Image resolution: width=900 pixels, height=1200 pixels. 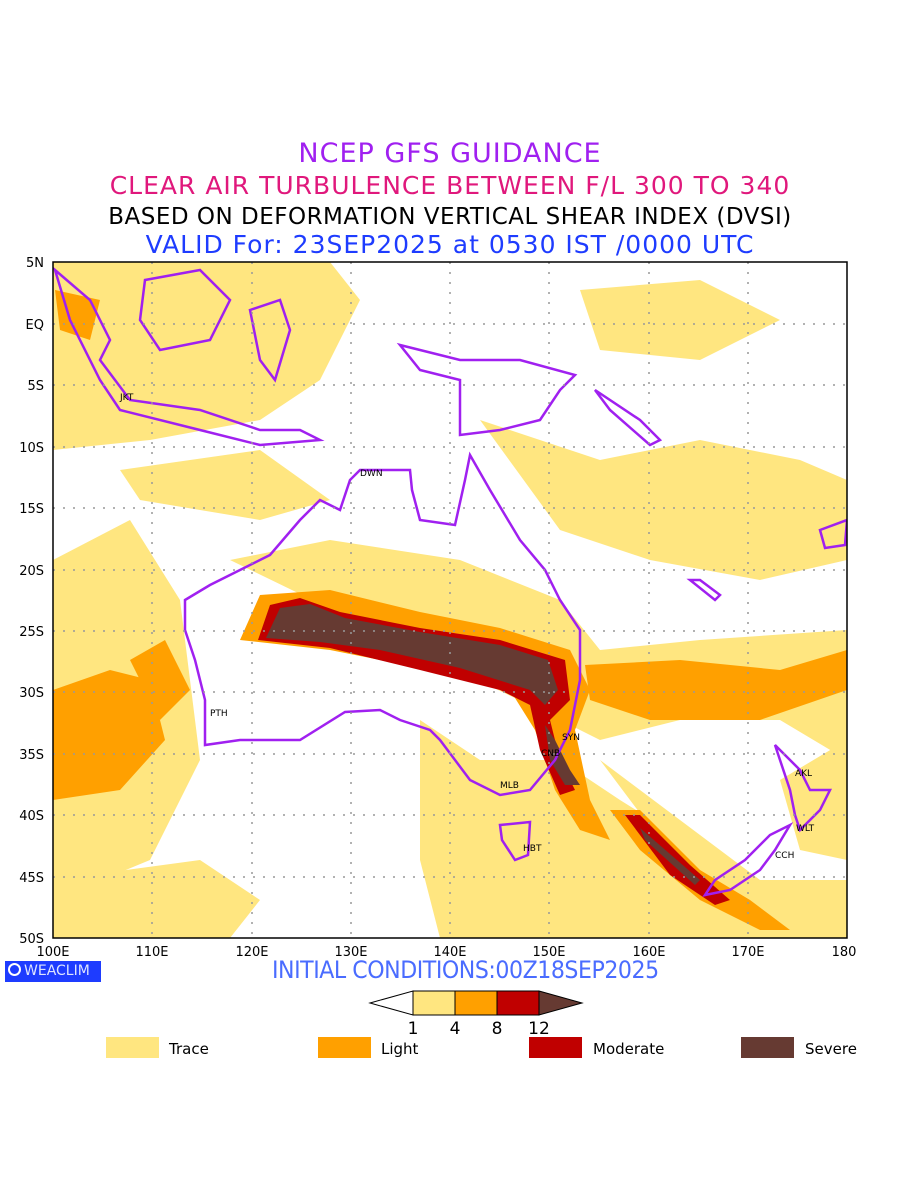 What do you see at coordinates (371, 474) in the screenshot?
I see `city-label: DWN` at bounding box center [371, 474].